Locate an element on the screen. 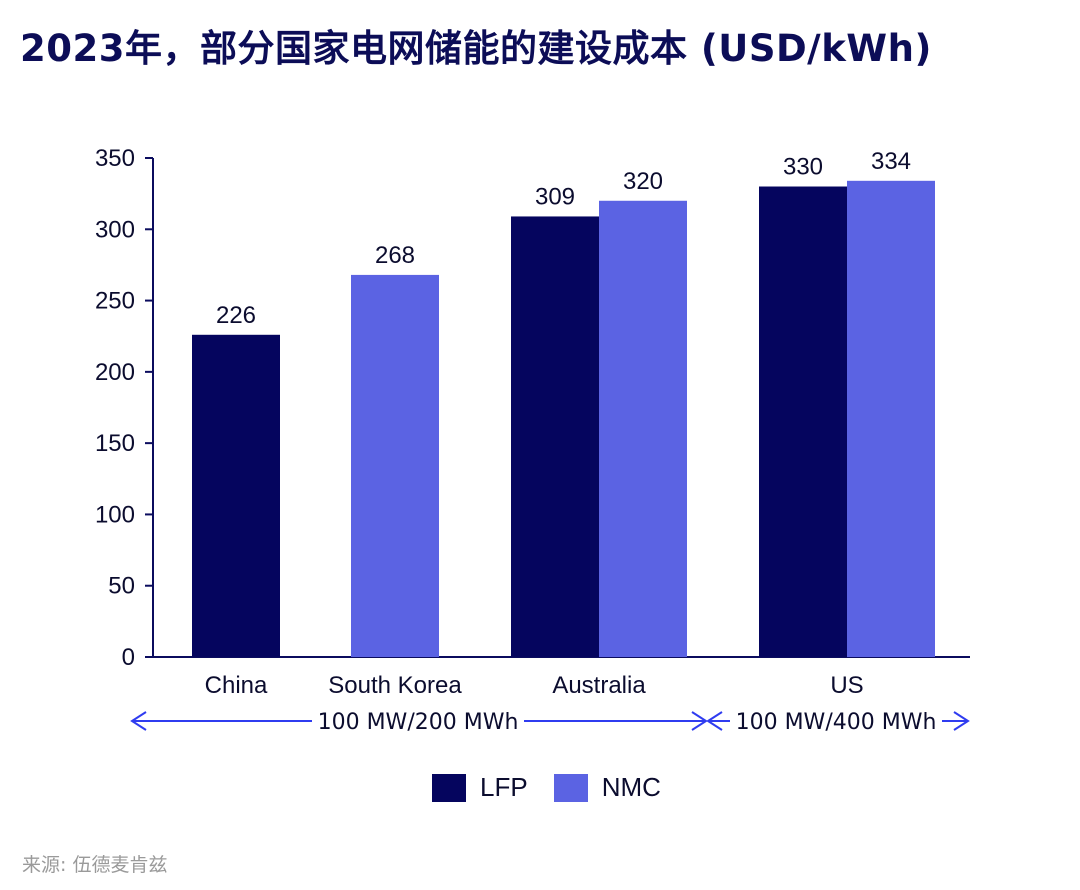  data-label-australia-lfp: 309 is located at coordinates (555, 196).